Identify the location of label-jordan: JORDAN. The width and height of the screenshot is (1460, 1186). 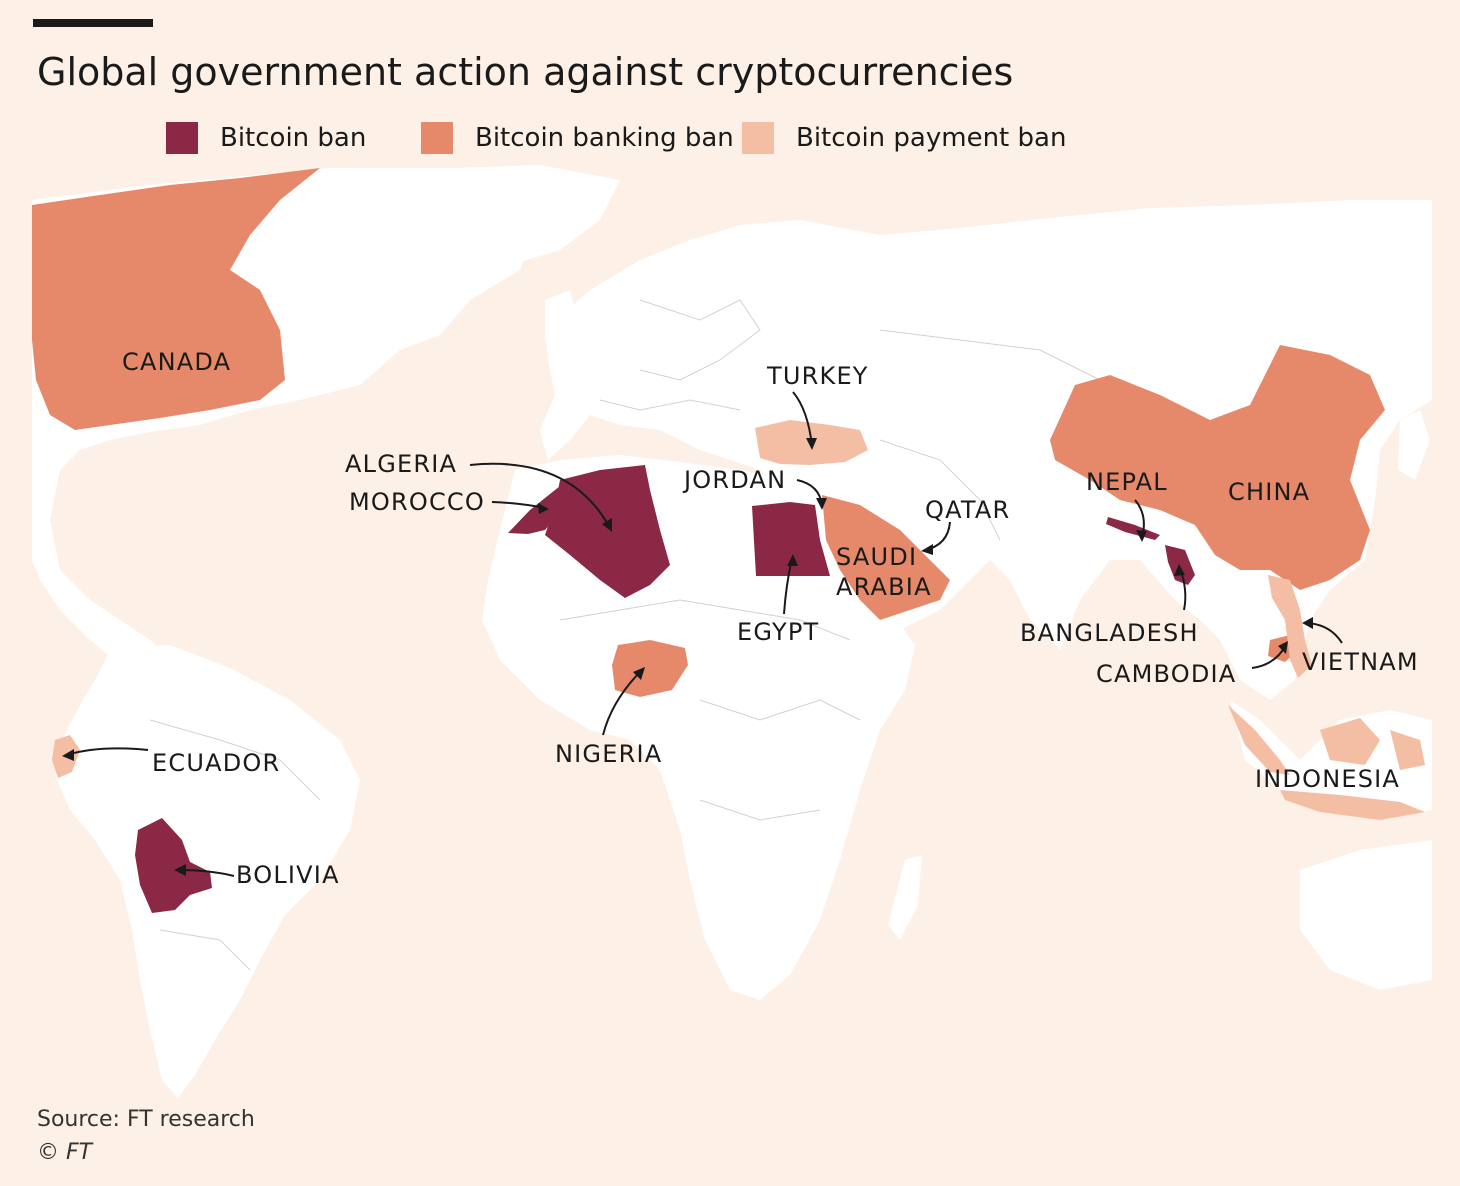
(734, 480).